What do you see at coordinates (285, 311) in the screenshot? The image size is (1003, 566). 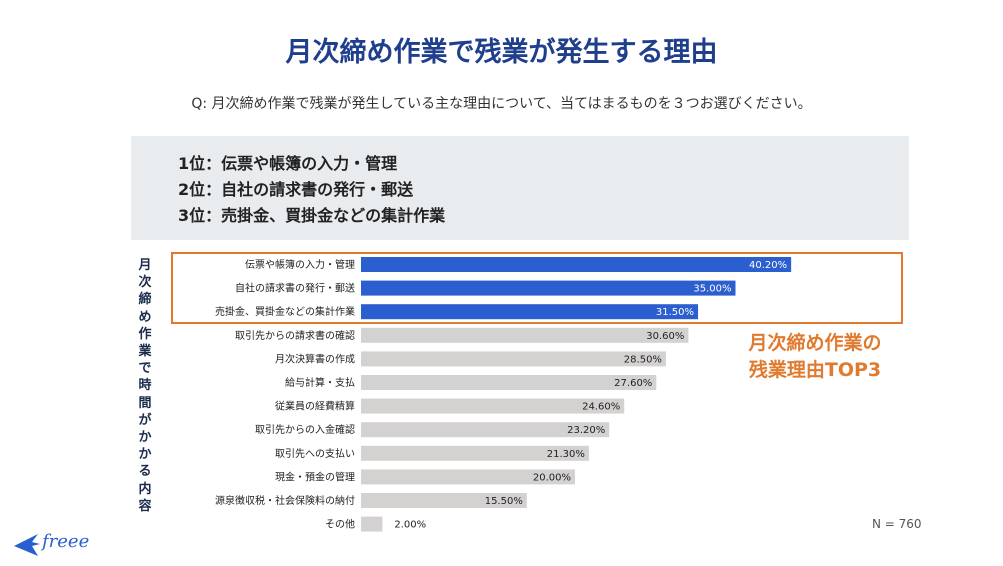 I see `category-label: 売掛金、買掛金などの集計作業` at bounding box center [285, 311].